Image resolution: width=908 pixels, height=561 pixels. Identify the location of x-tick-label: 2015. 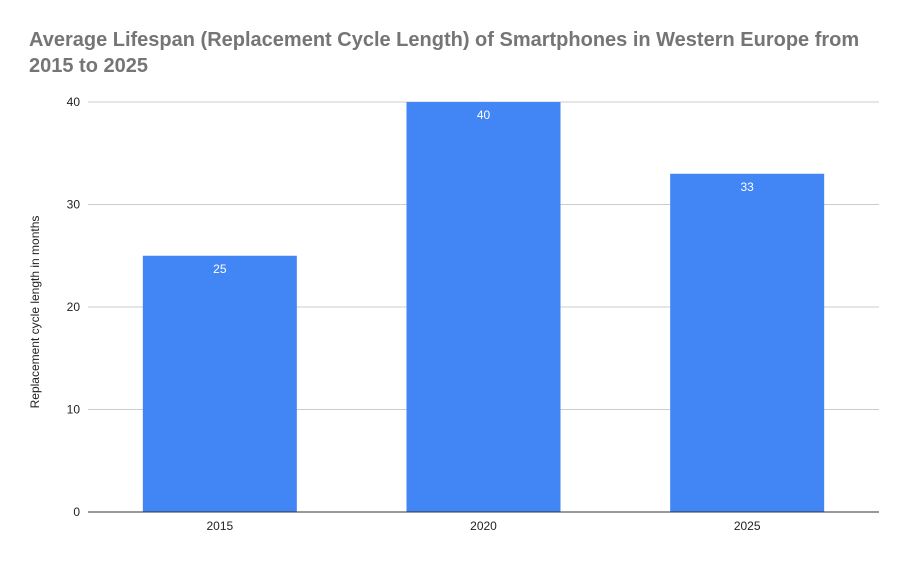
(219, 526).